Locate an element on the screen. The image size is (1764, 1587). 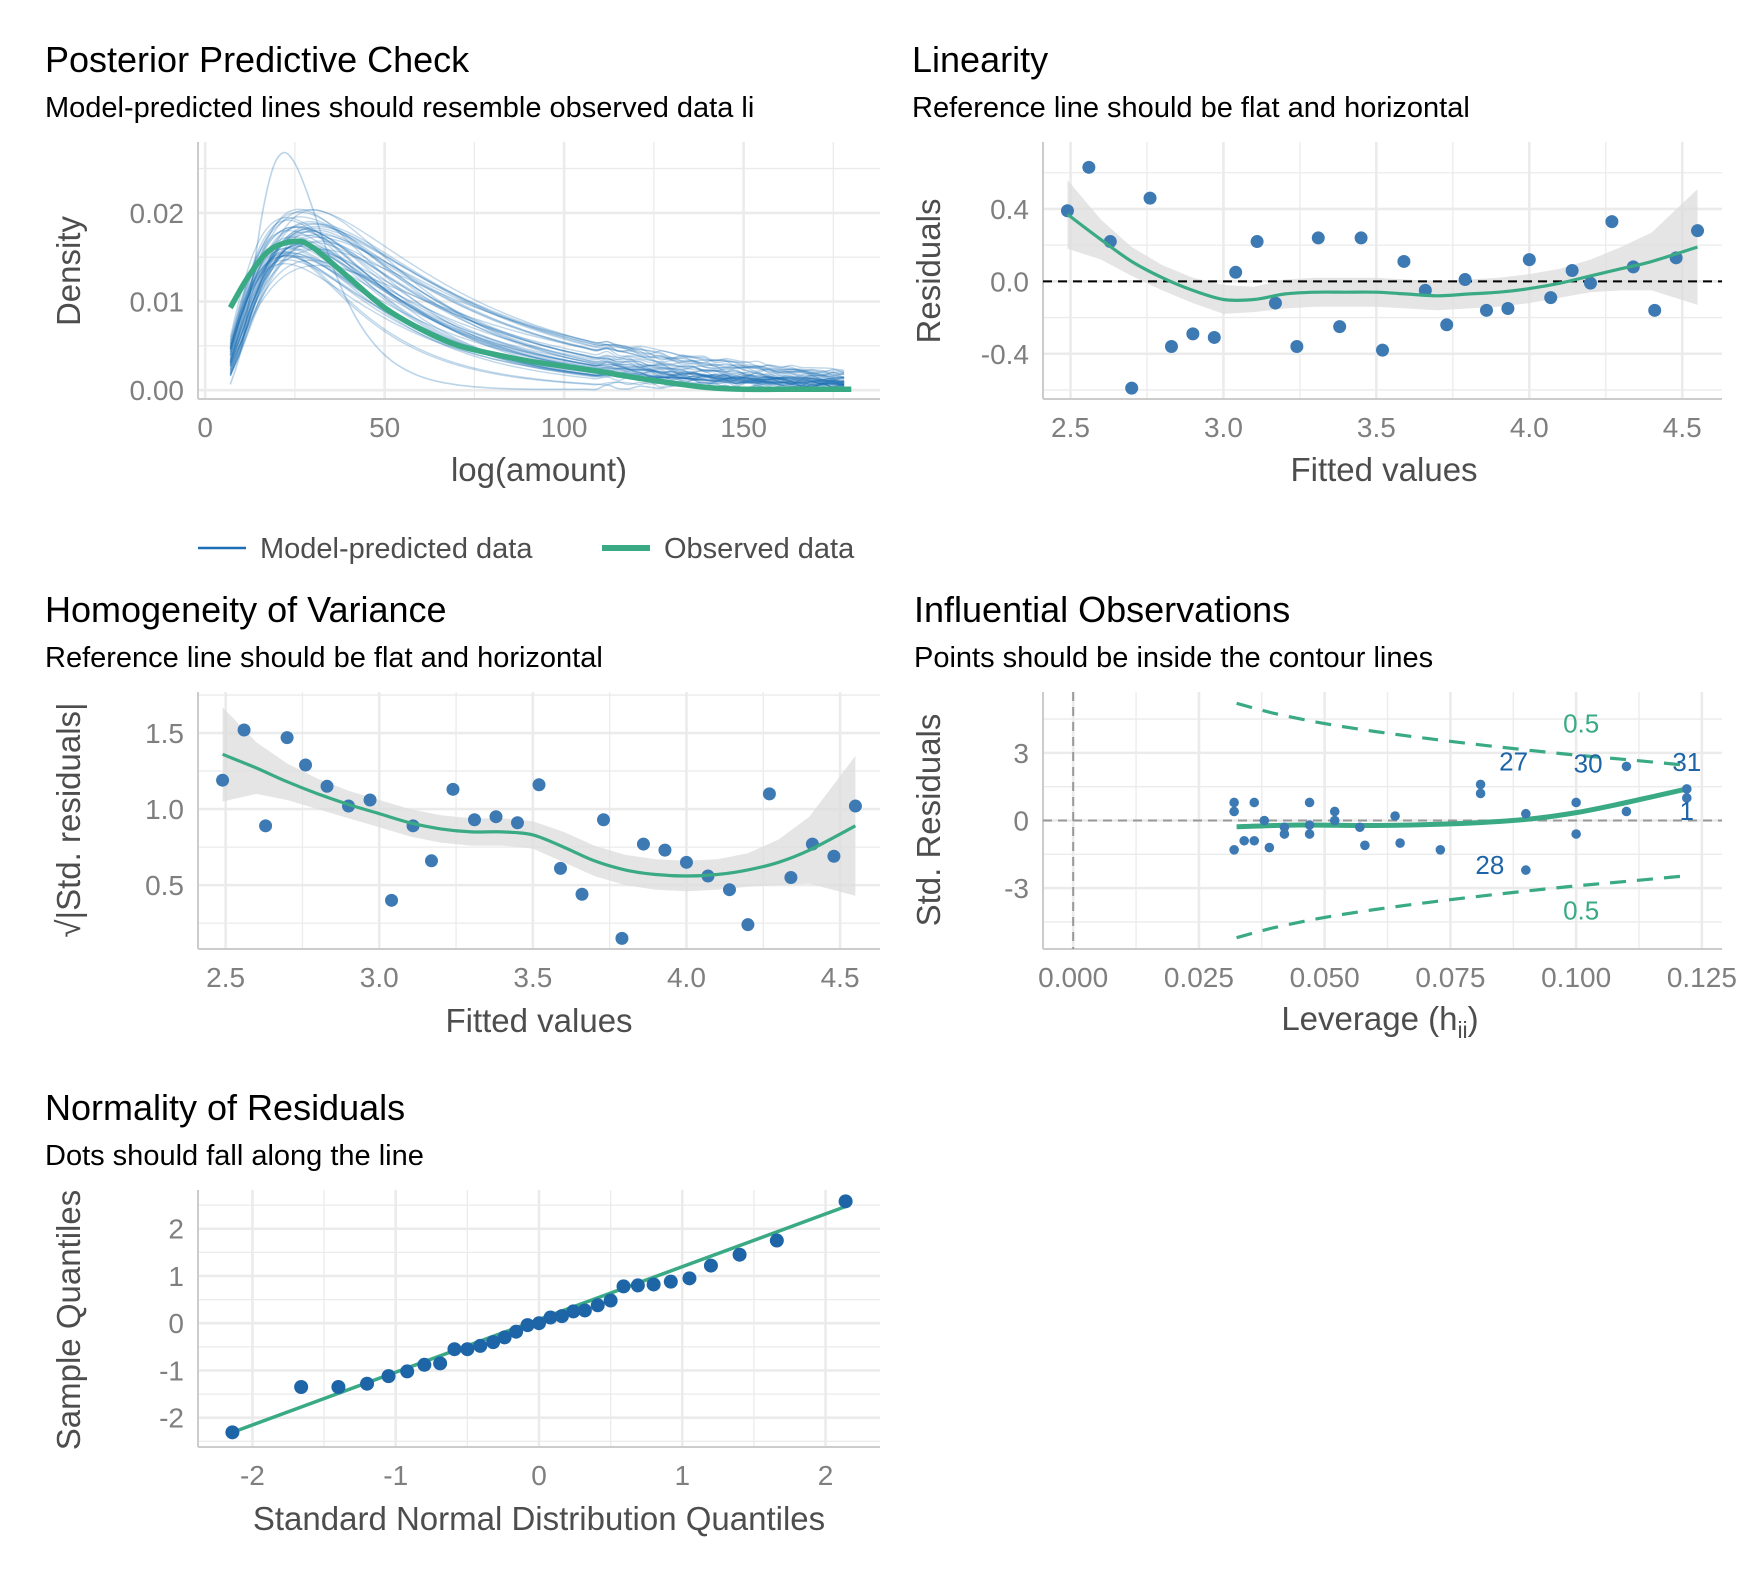
y-tick-label: 0.00 is located at coordinates (157, 390).